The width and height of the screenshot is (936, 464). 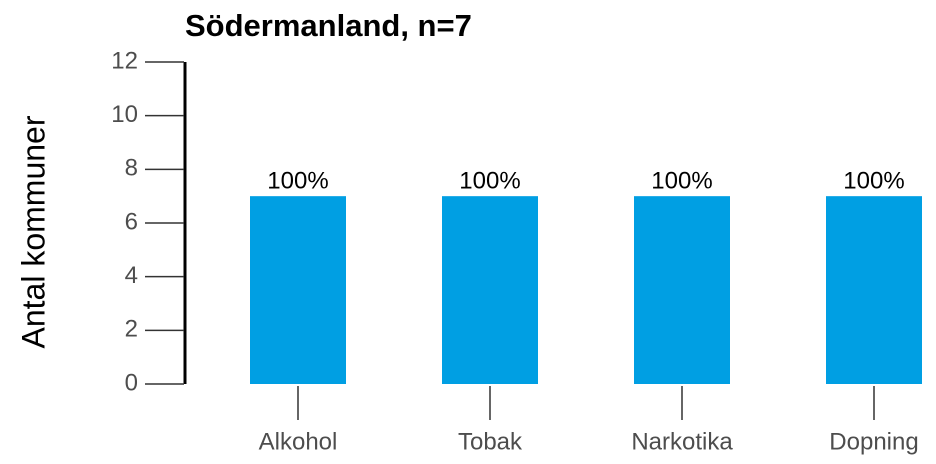 What do you see at coordinates (131, 168) in the screenshot?
I see `y-tick-label: 8` at bounding box center [131, 168].